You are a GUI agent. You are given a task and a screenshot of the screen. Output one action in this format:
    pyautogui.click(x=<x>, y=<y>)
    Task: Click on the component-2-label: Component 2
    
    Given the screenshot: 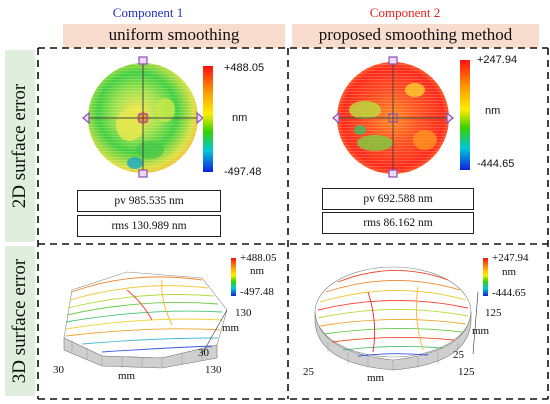 What is the action you would take?
    pyautogui.click(x=405, y=12)
    